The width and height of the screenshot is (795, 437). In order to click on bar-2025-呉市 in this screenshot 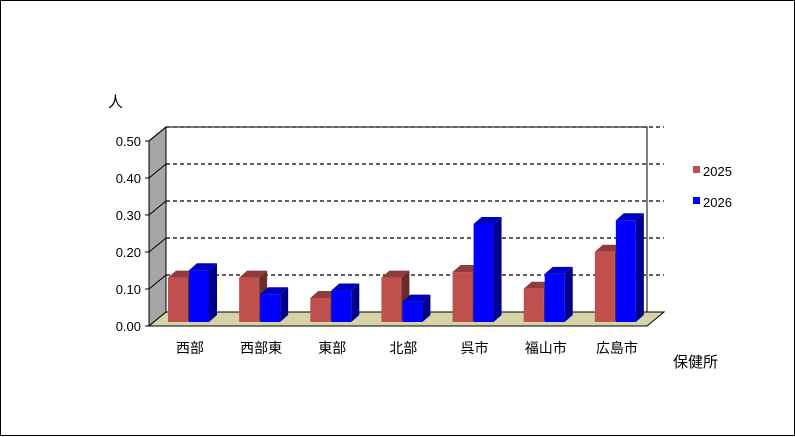, I will do `click(462, 297)`.